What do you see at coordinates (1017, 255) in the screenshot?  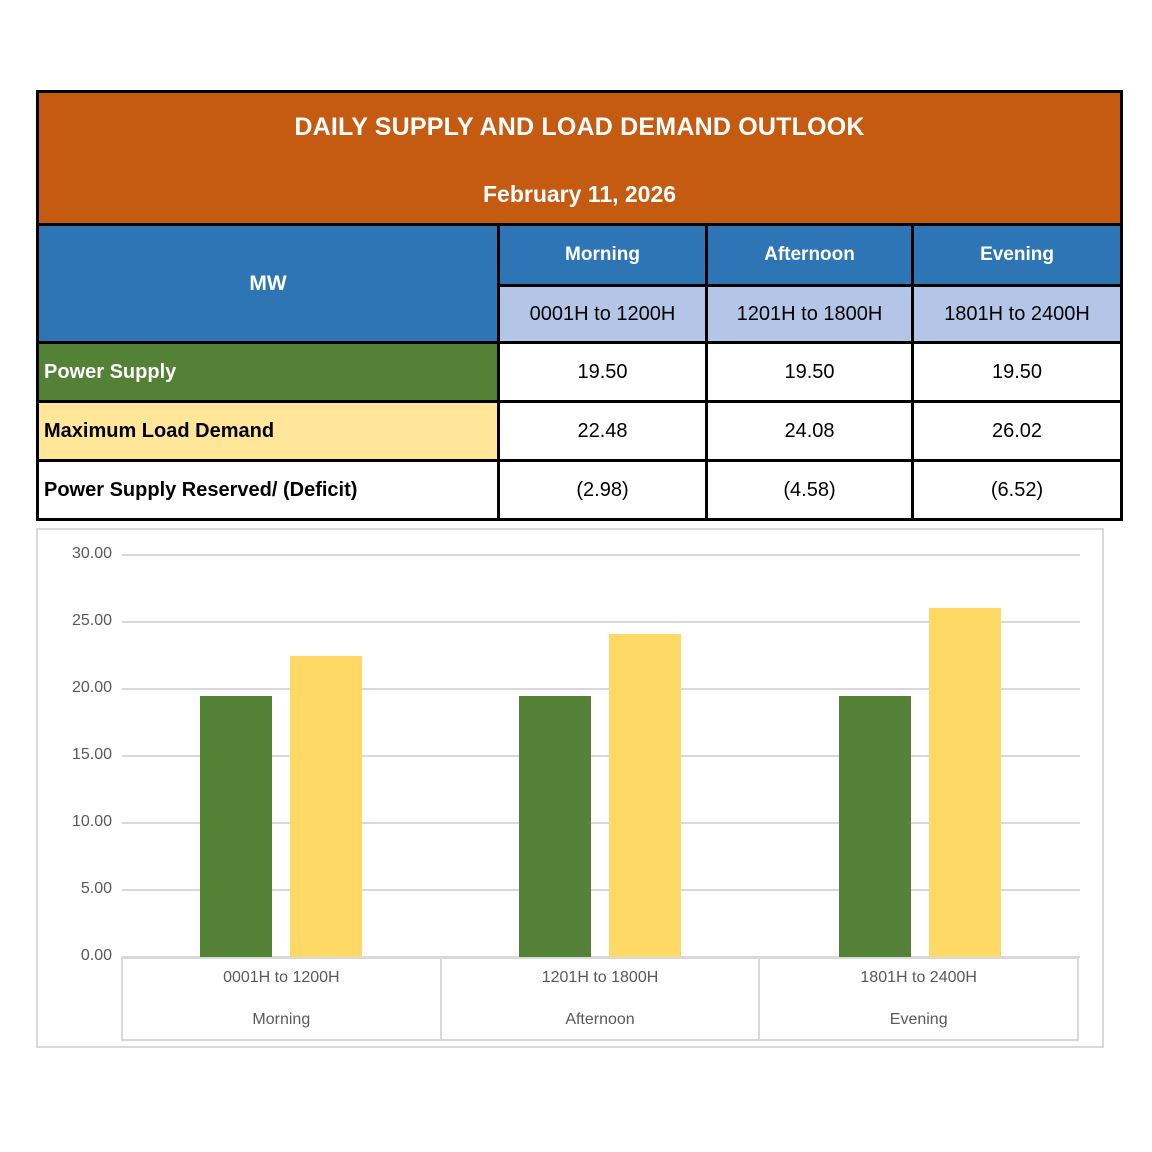 I see `period-header-evening: Evening` at bounding box center [1017, 255].